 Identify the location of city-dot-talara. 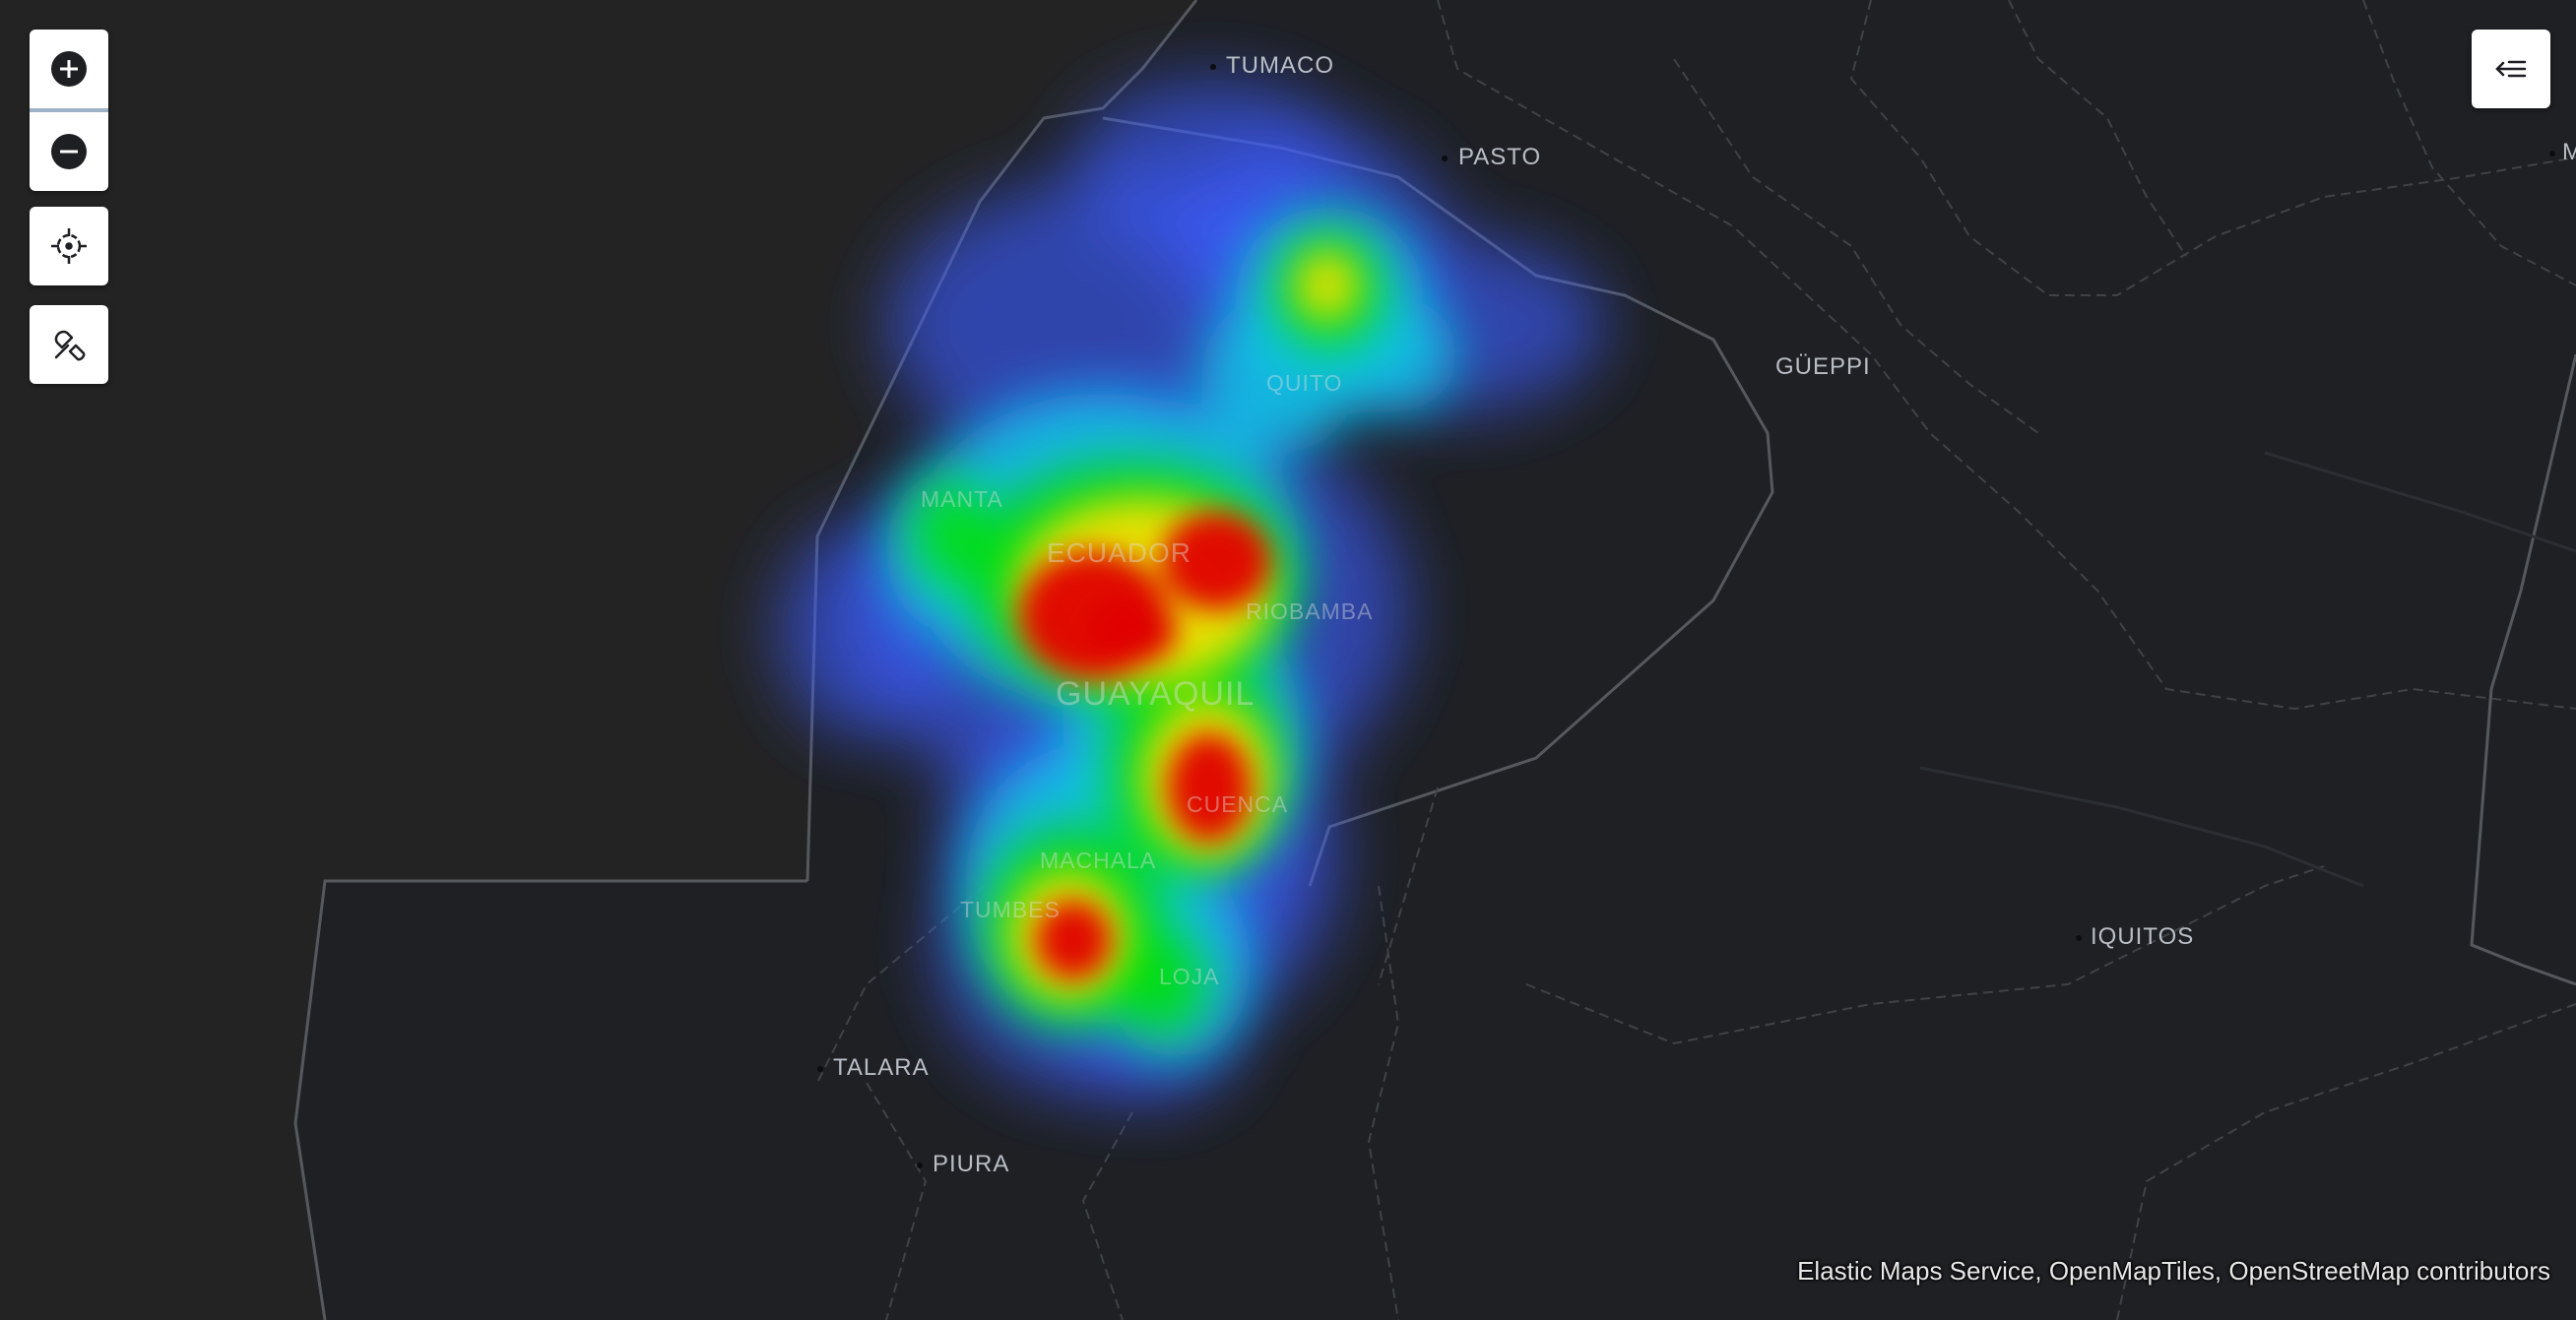
(820, 1069).